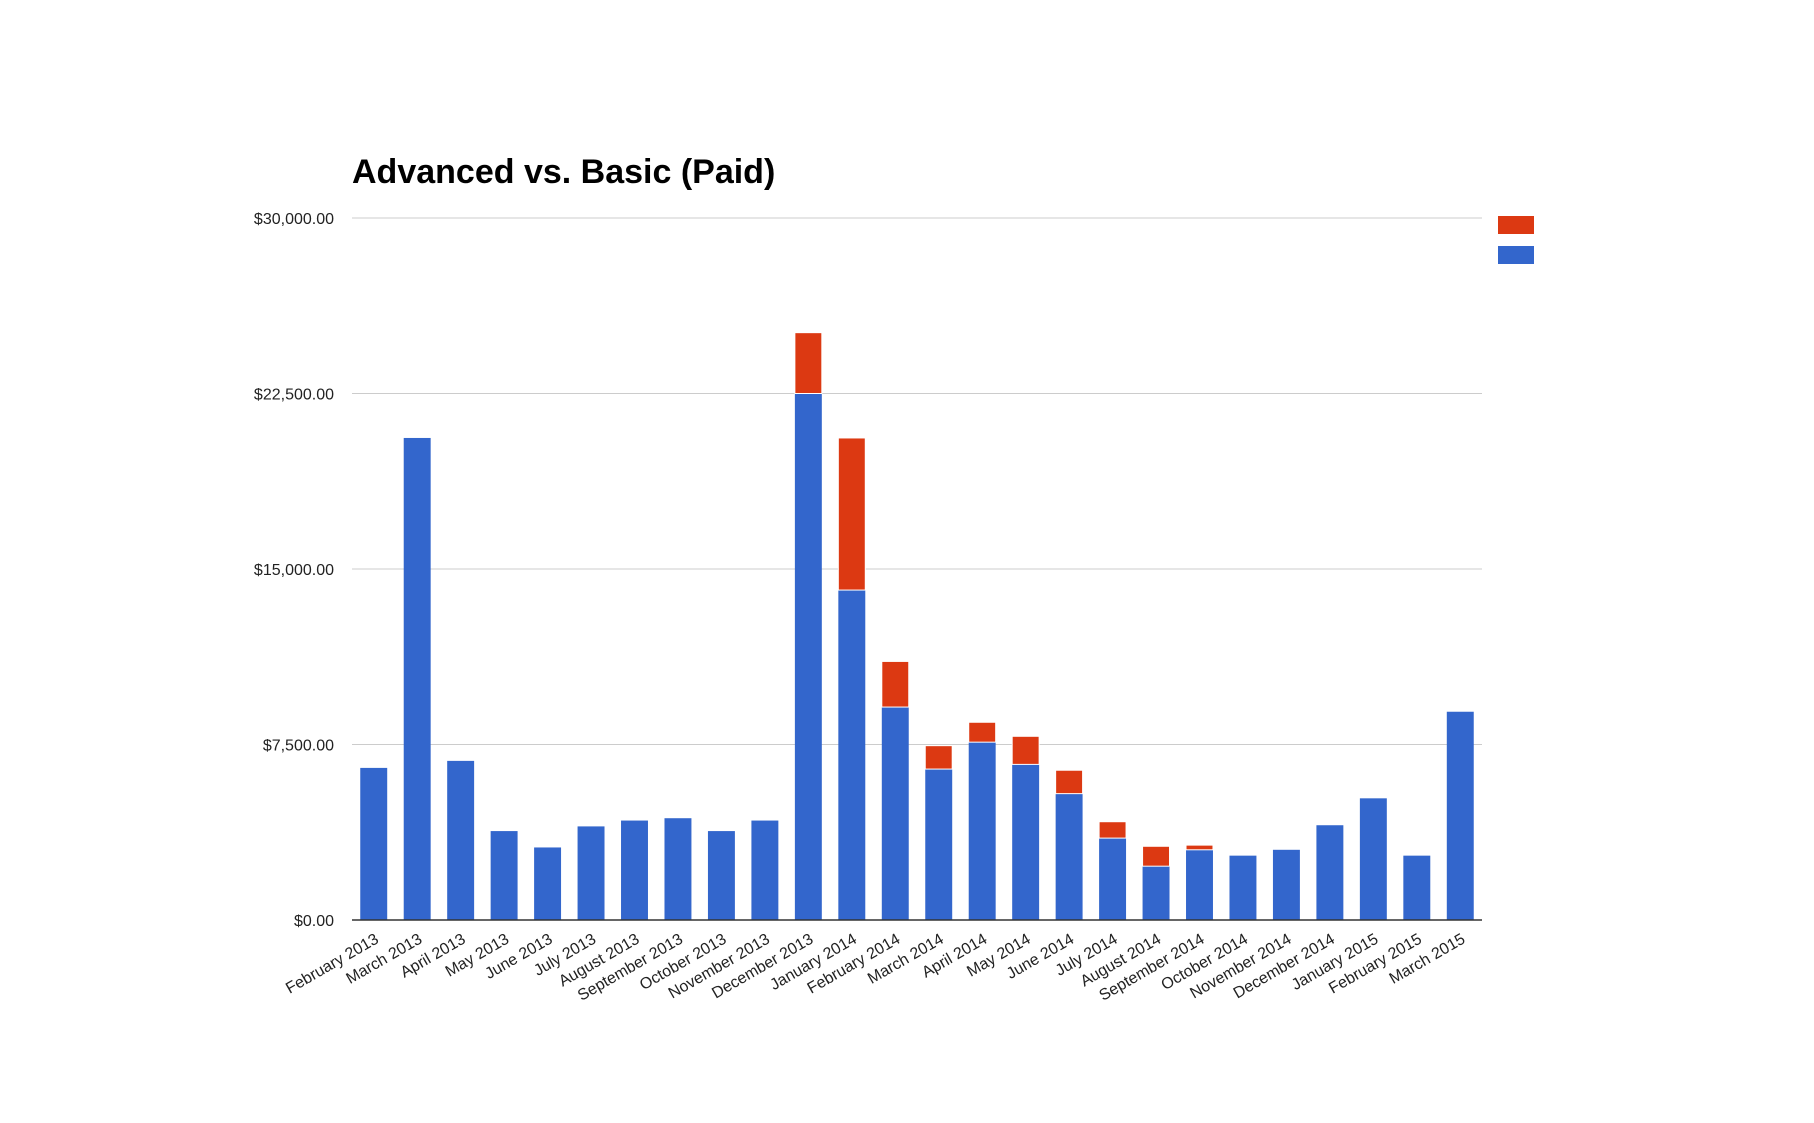 The width and height of the screenshot is (1814, 1123). I want to click on y-tick-label: $7,500.00, so click(298, 746).